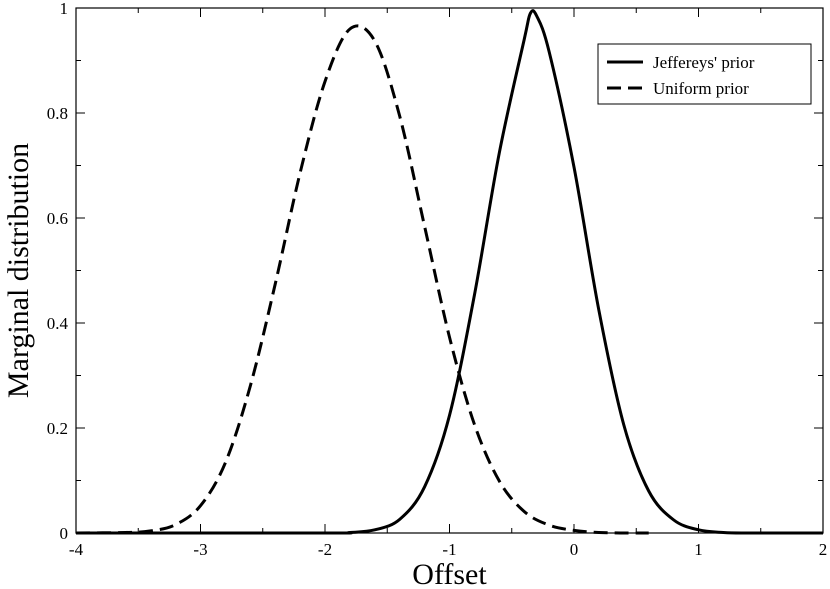  What do you see at coordinates (18, 270) in the screenshot?
I see `y-axis-title: Marginal distribution` at bounding box center [18, 270].